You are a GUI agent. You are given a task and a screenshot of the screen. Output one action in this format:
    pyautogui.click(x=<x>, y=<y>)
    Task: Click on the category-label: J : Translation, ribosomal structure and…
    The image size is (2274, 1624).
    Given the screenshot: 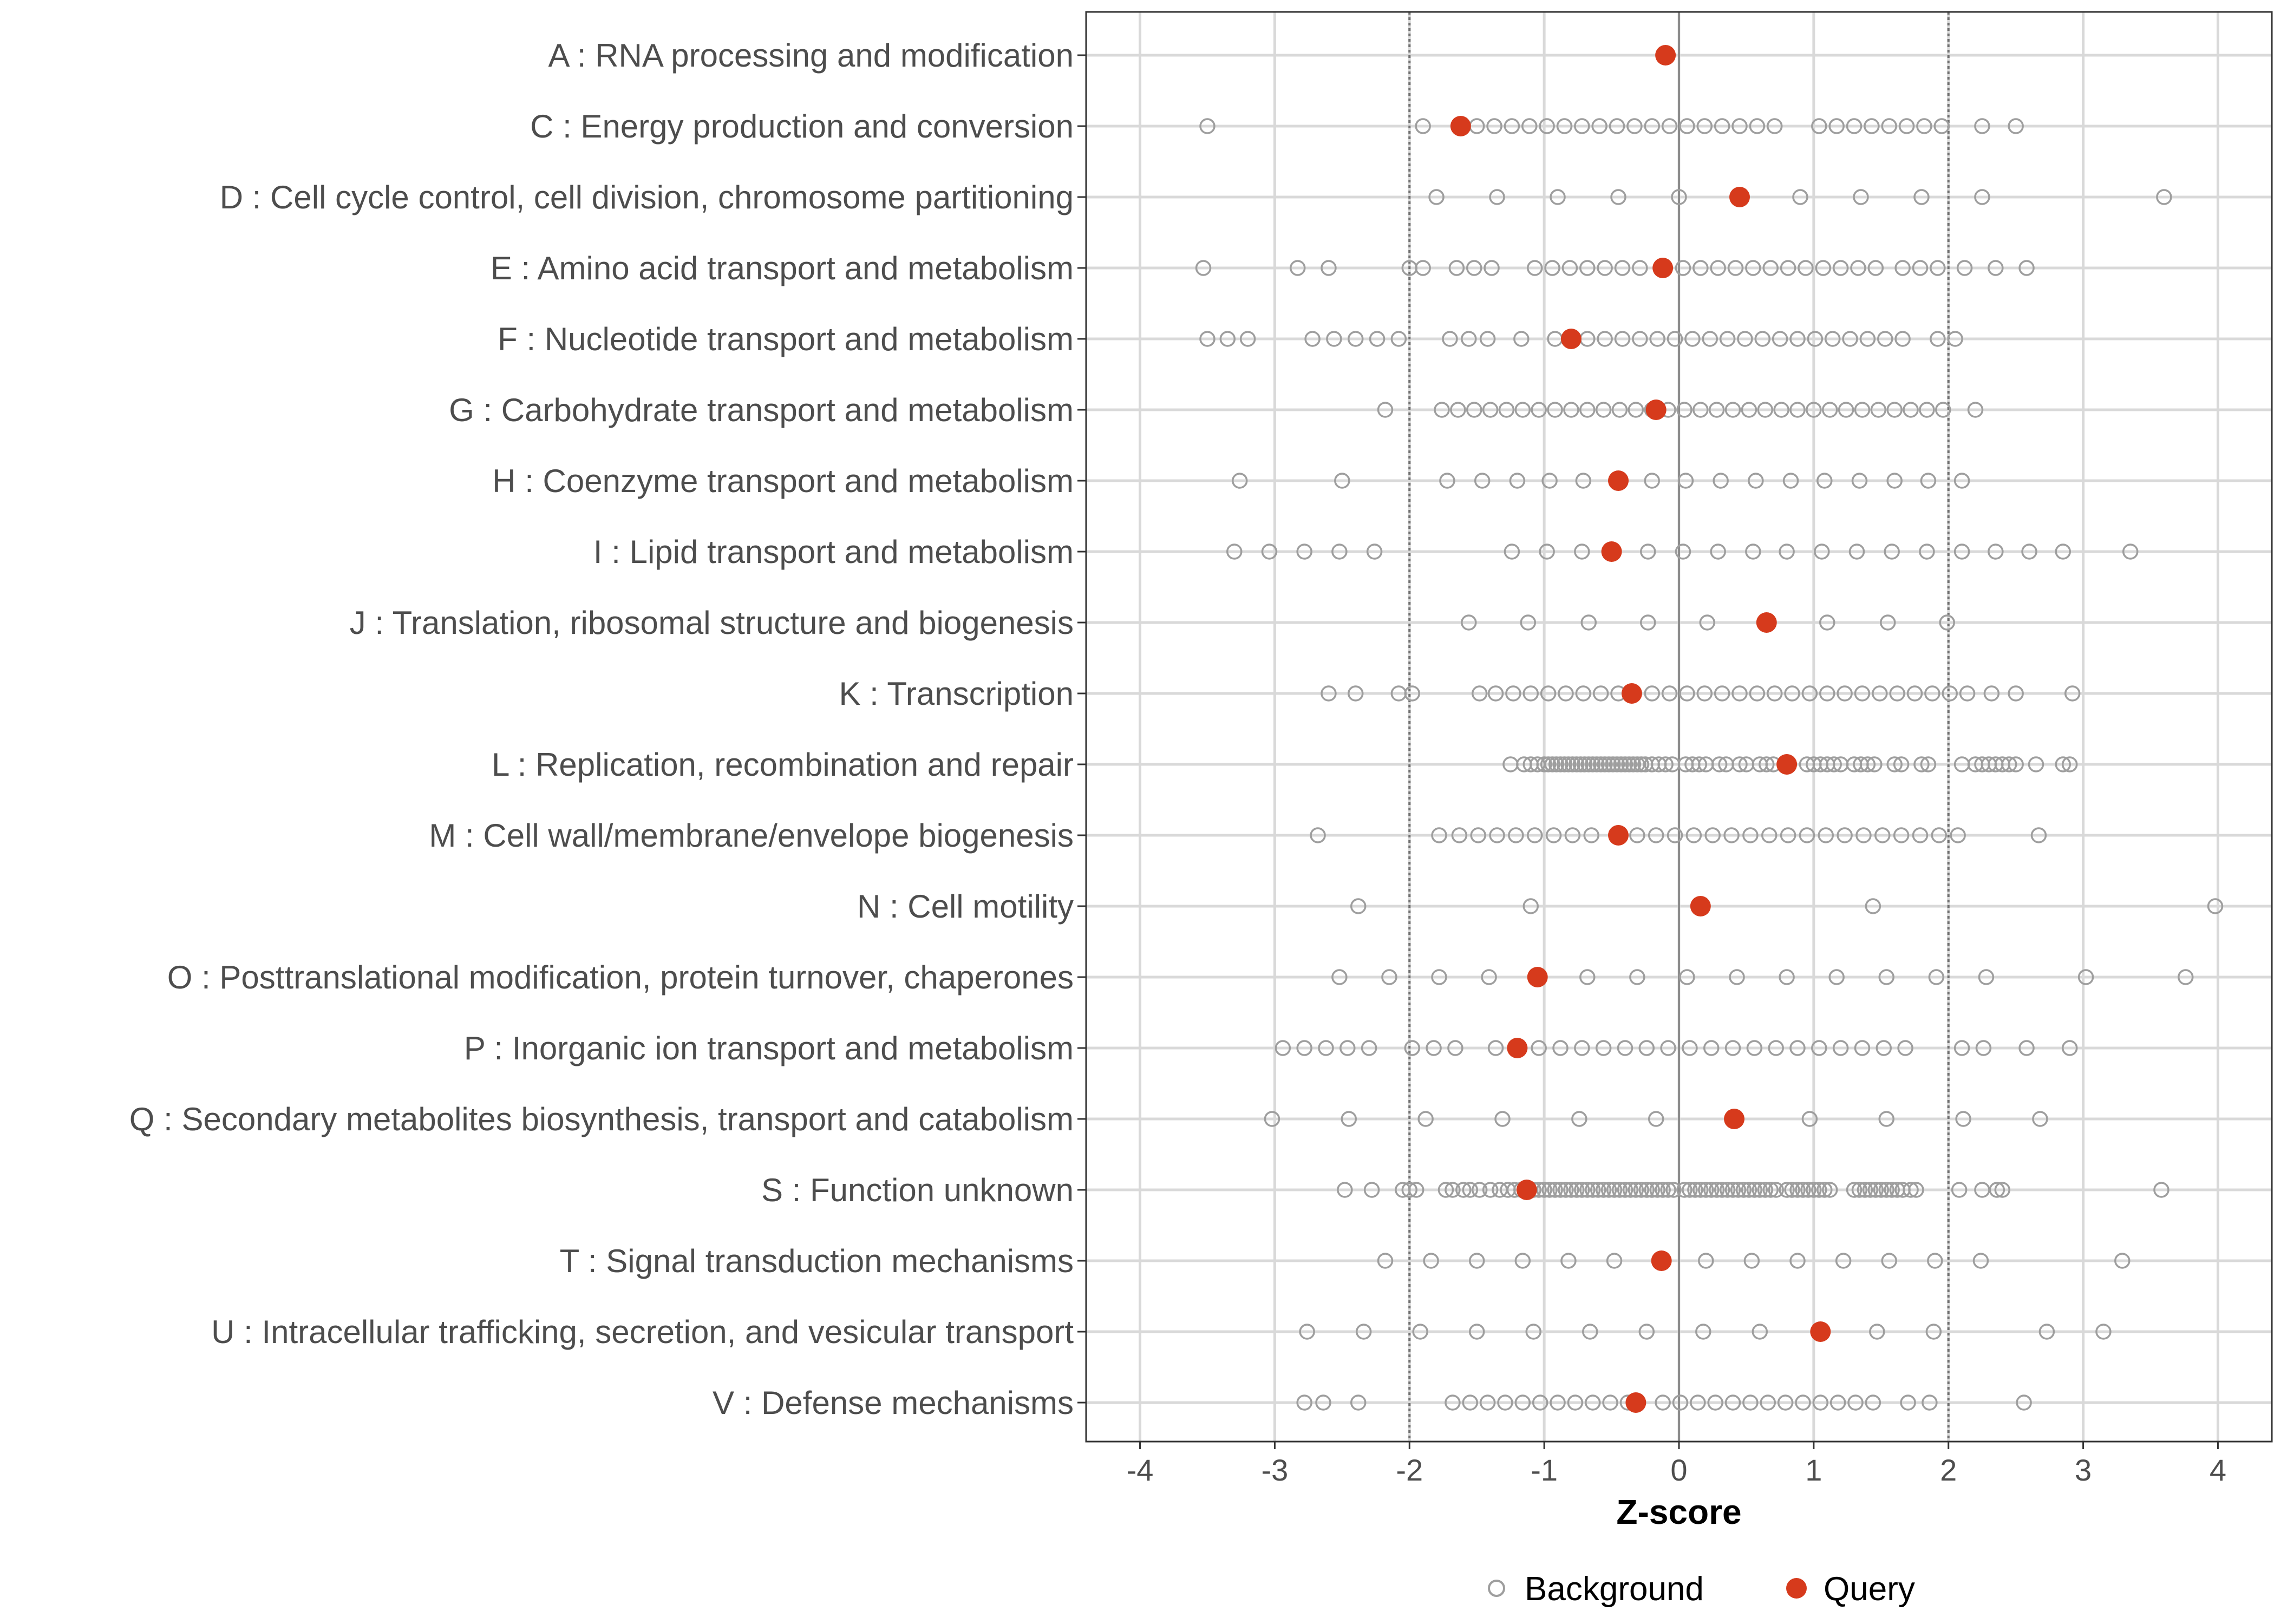 What is the action you would take?
    pyautogui.click(x=712, y=623)
    